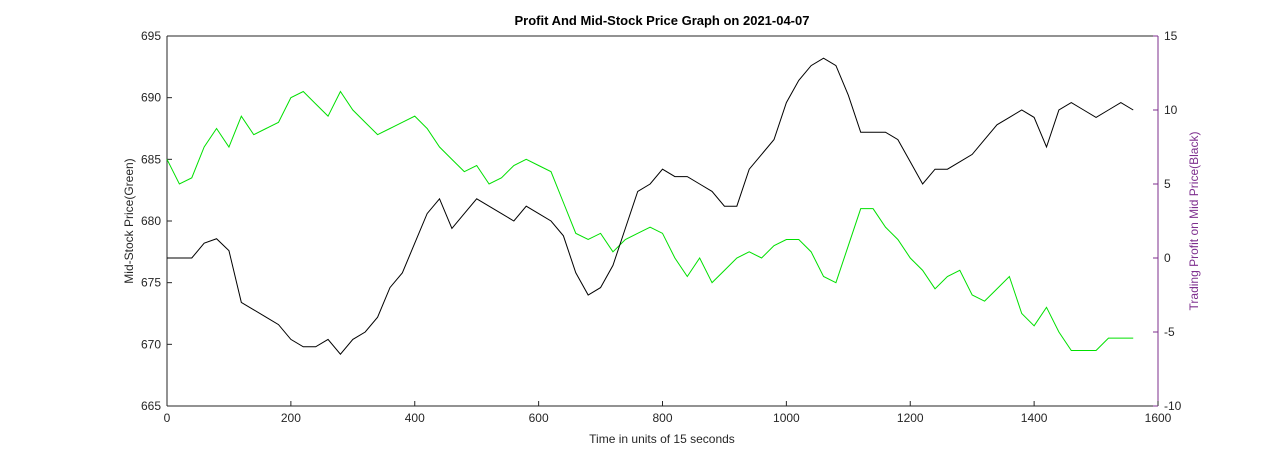 The image size is (1280, 457). What do you see at coordinates (1167, 184) in the screenshot?
I see `y2-tick-label: 5` at bounding box center [1167, 184].